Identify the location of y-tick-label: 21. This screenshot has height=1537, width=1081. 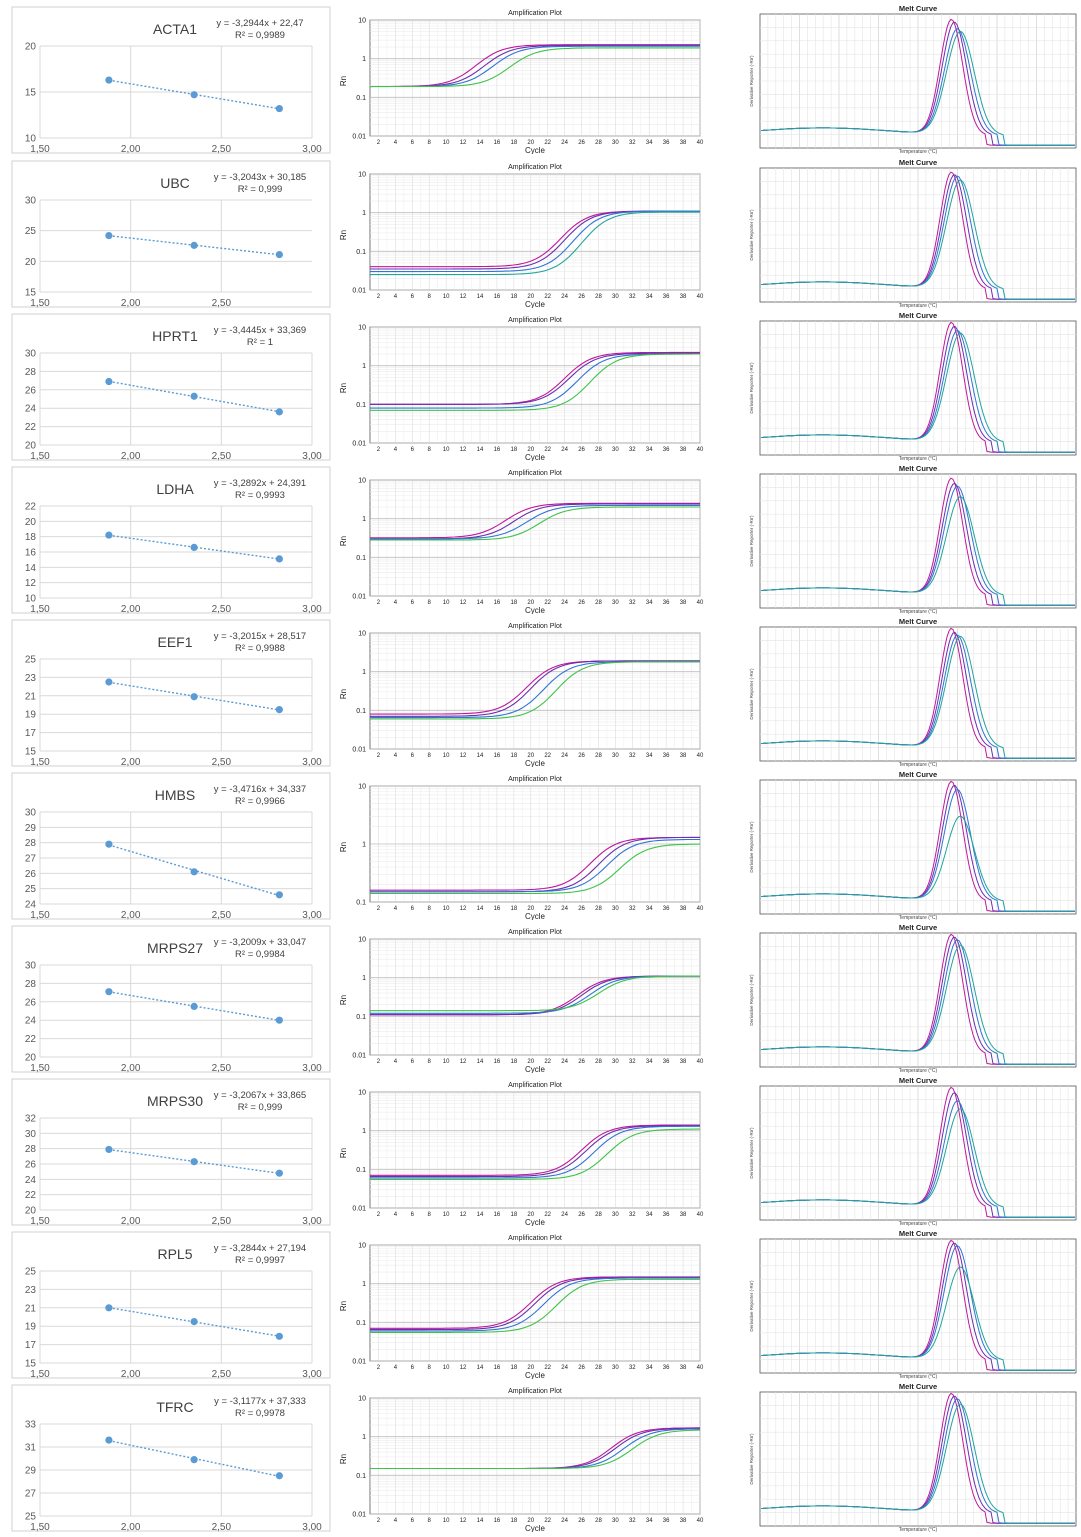
(31, 696).